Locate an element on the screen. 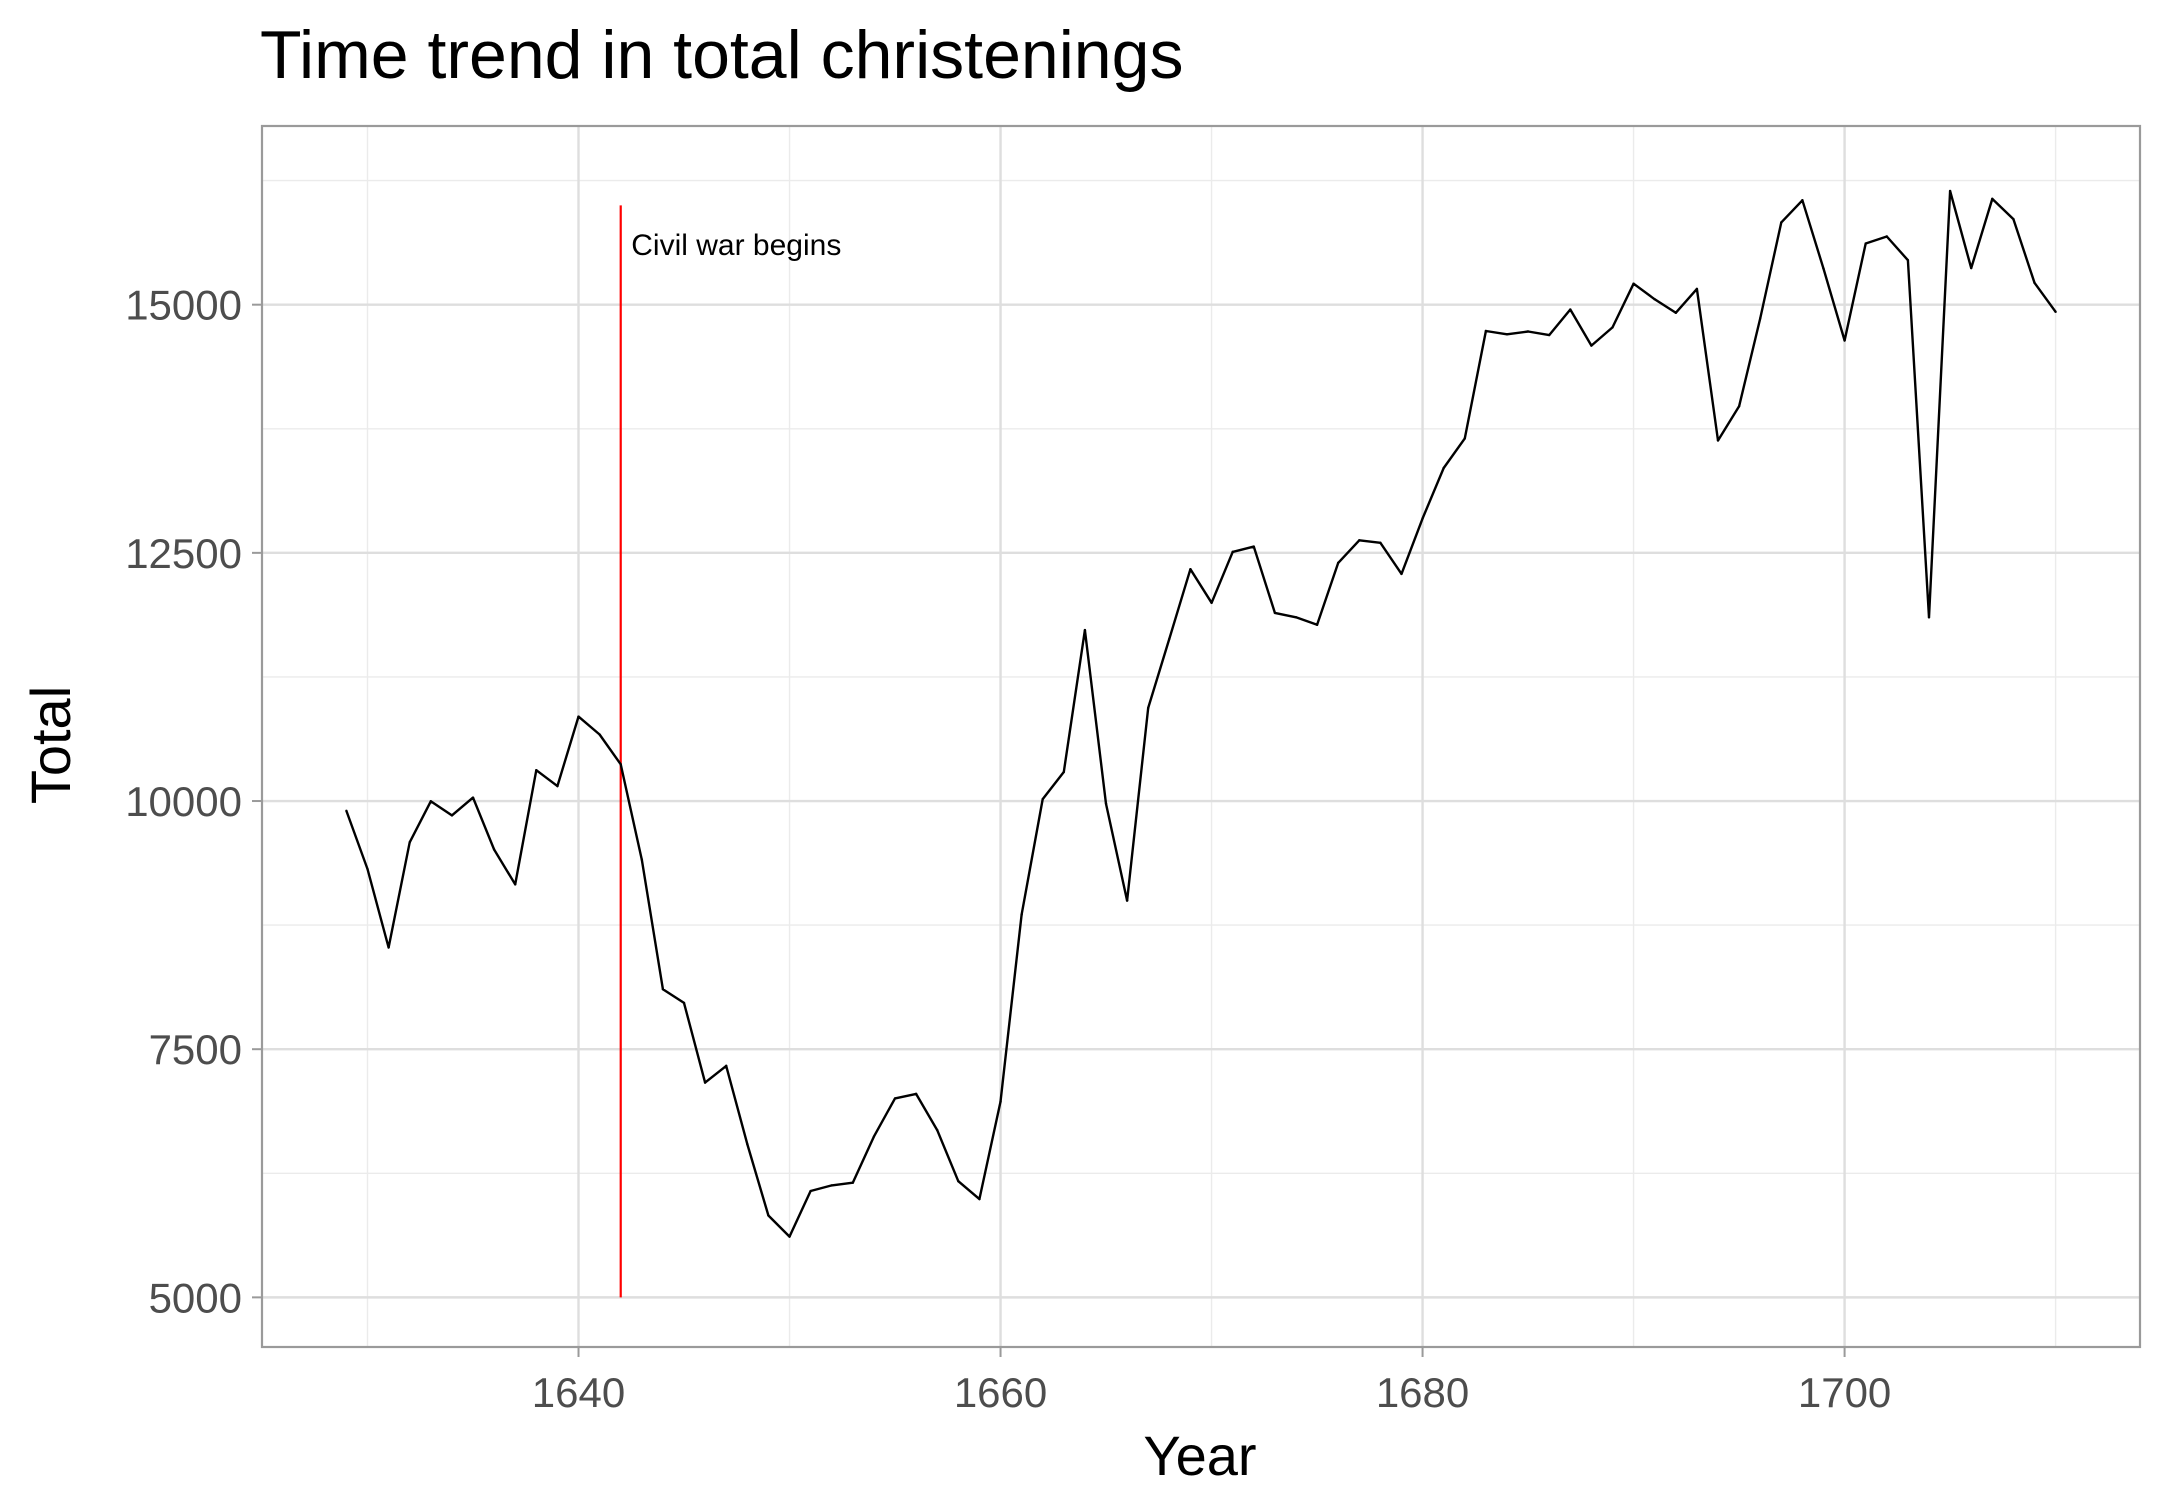  x-tick-label: 1640 is located at coordinates (578, 1392).